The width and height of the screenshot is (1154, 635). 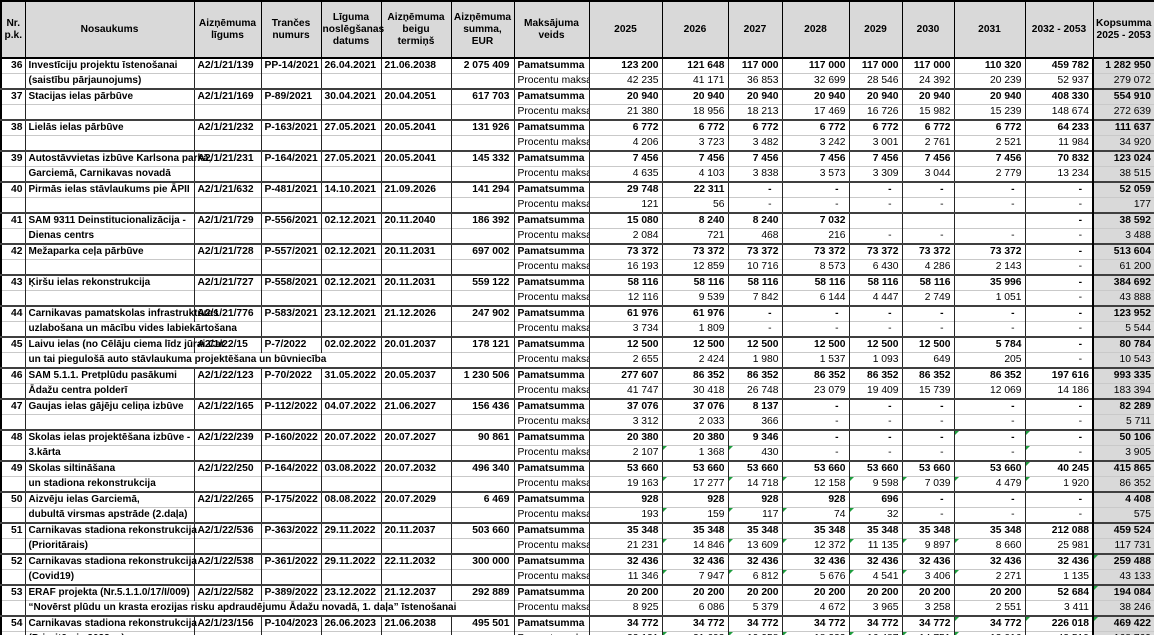 I want to click on cell-year-value: 2 655, so click(x=625, y=360).